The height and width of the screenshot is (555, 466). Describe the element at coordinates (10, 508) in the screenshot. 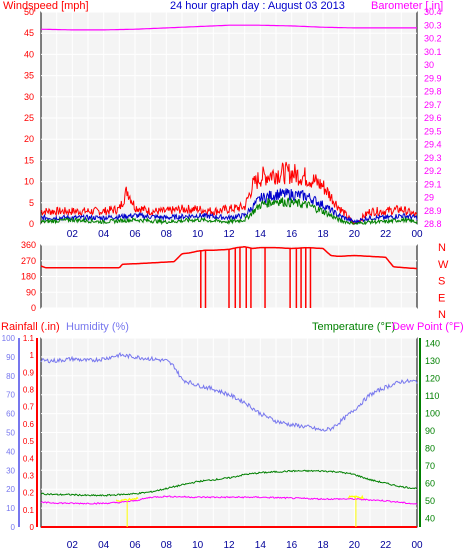

I see `humidity-y-tick-label: 10` at that location.